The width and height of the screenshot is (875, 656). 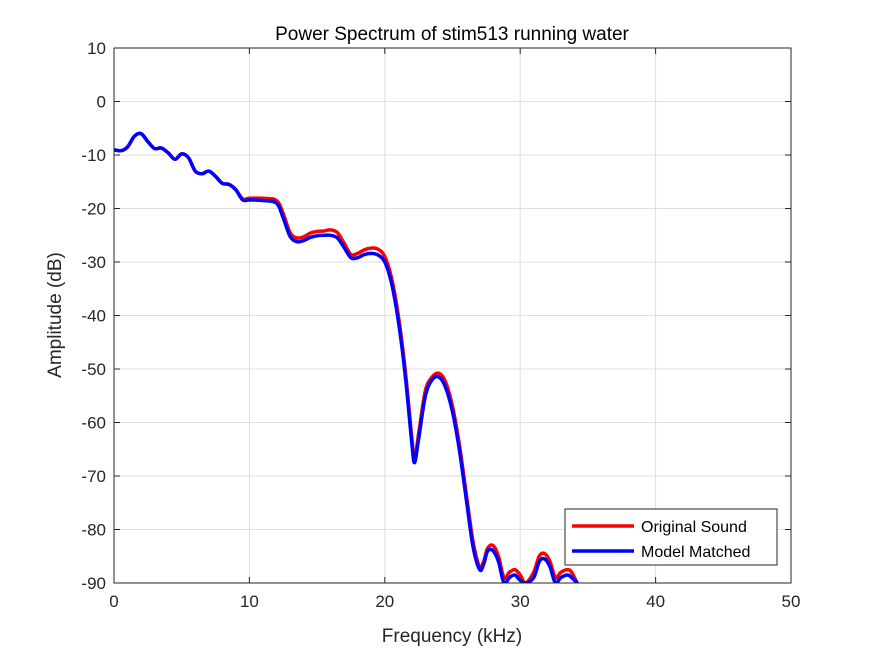 I want to click on y-tick-label: -30, so click(x=93, y=262).